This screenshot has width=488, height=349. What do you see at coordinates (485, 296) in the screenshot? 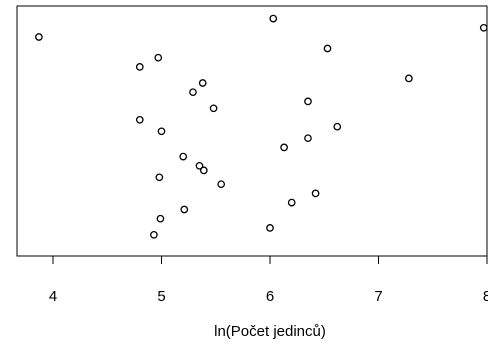
I see `x-tick-label: 8` at bounding box center [485, 296].